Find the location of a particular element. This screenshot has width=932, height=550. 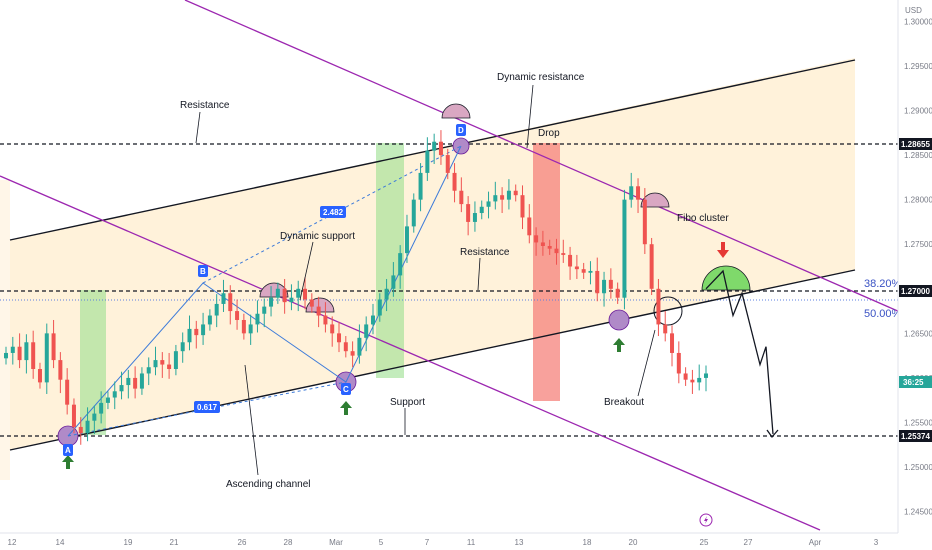

label-resistance-top: Resistance is located at coordinates (205, 105).